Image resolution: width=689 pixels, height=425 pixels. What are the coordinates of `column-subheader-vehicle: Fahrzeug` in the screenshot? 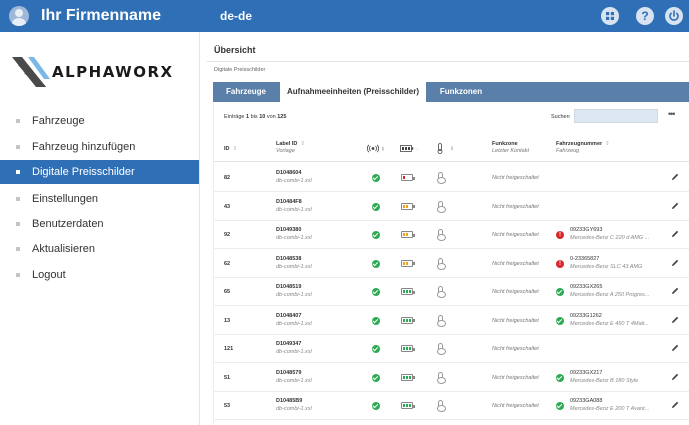 It's located at (568, 151).